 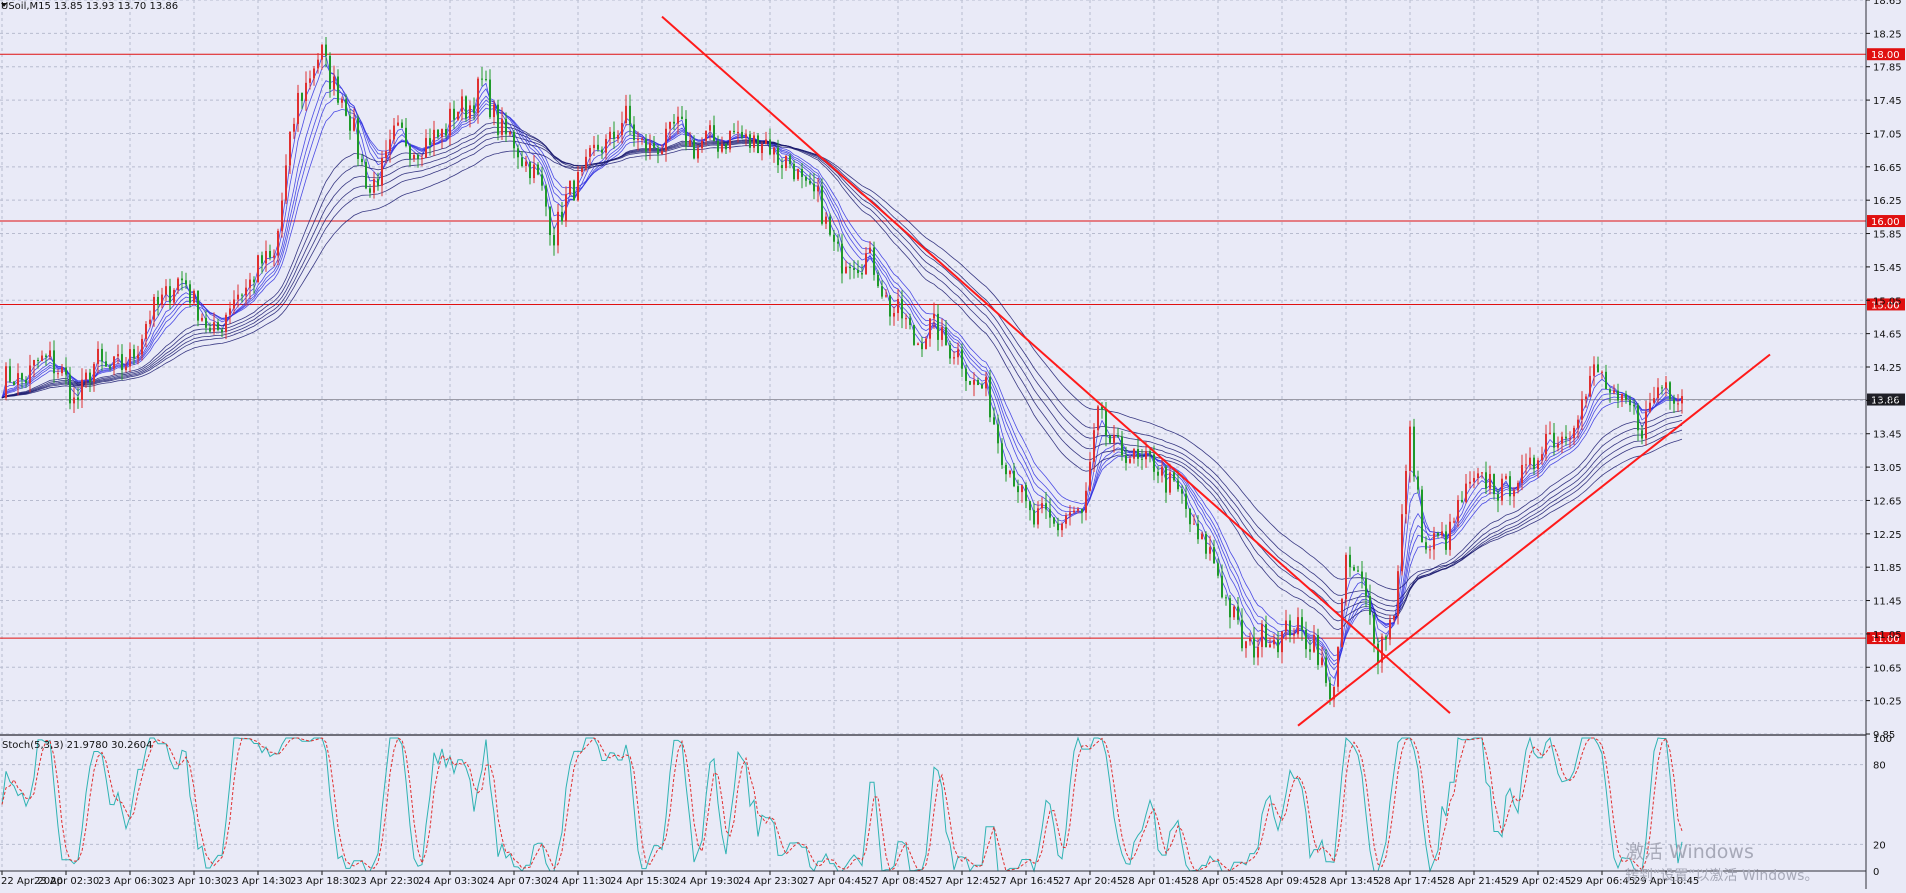 What do you see at coordinates (933, 735) in the screenshot?
I see `pane-separator` at bounding box center [933, 735].